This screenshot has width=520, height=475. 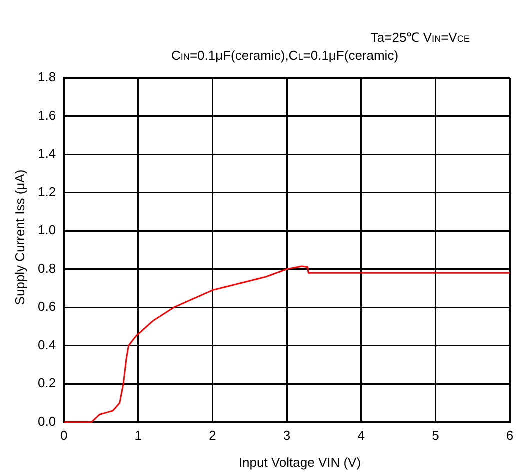 I want to click on x-tick-label: 3, so click(x=287, y=435).